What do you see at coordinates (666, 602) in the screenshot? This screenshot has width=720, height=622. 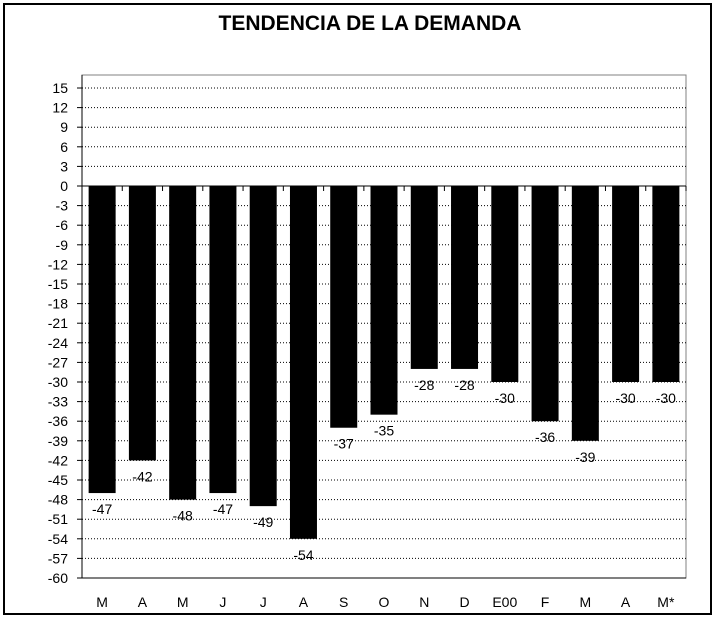 I see `x-category-label: M*` at bounding box center [666, 602].